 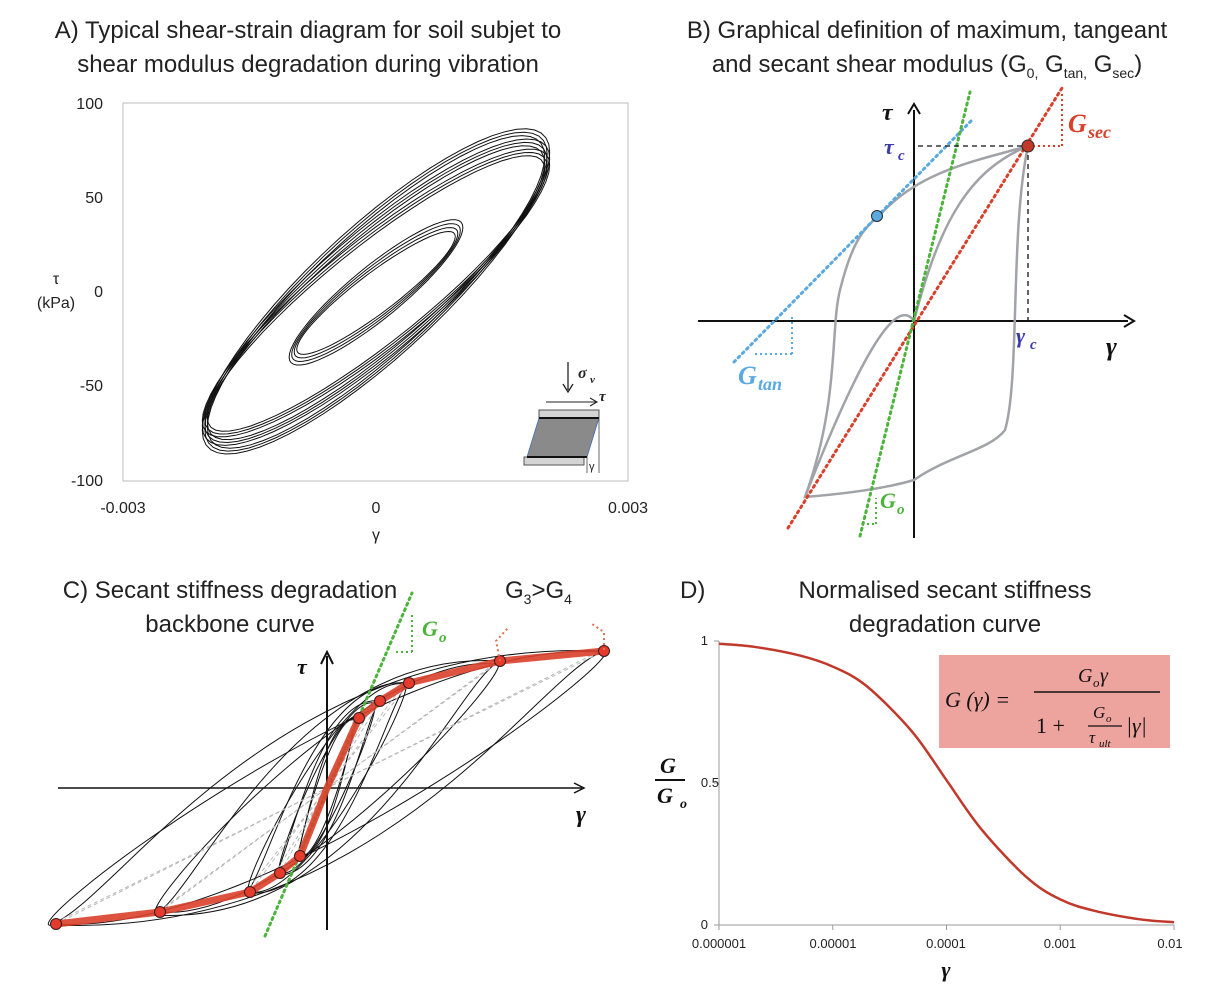 I want to click on panel-d-ytick: 0, so click(x=704, y=924).